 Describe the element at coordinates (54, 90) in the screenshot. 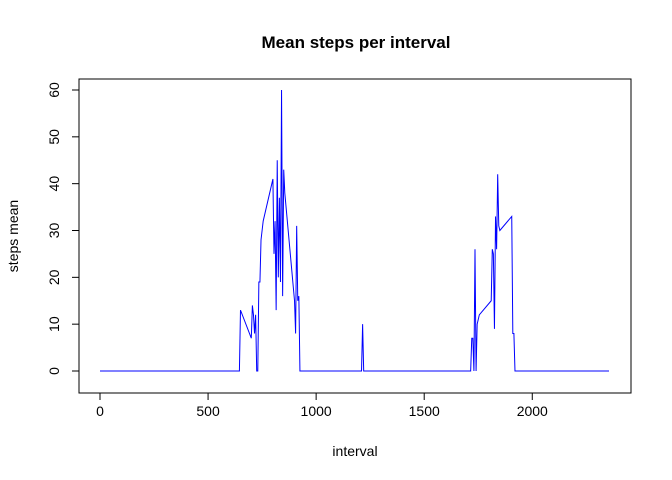

I see `y-tick-label: 60` at that location.